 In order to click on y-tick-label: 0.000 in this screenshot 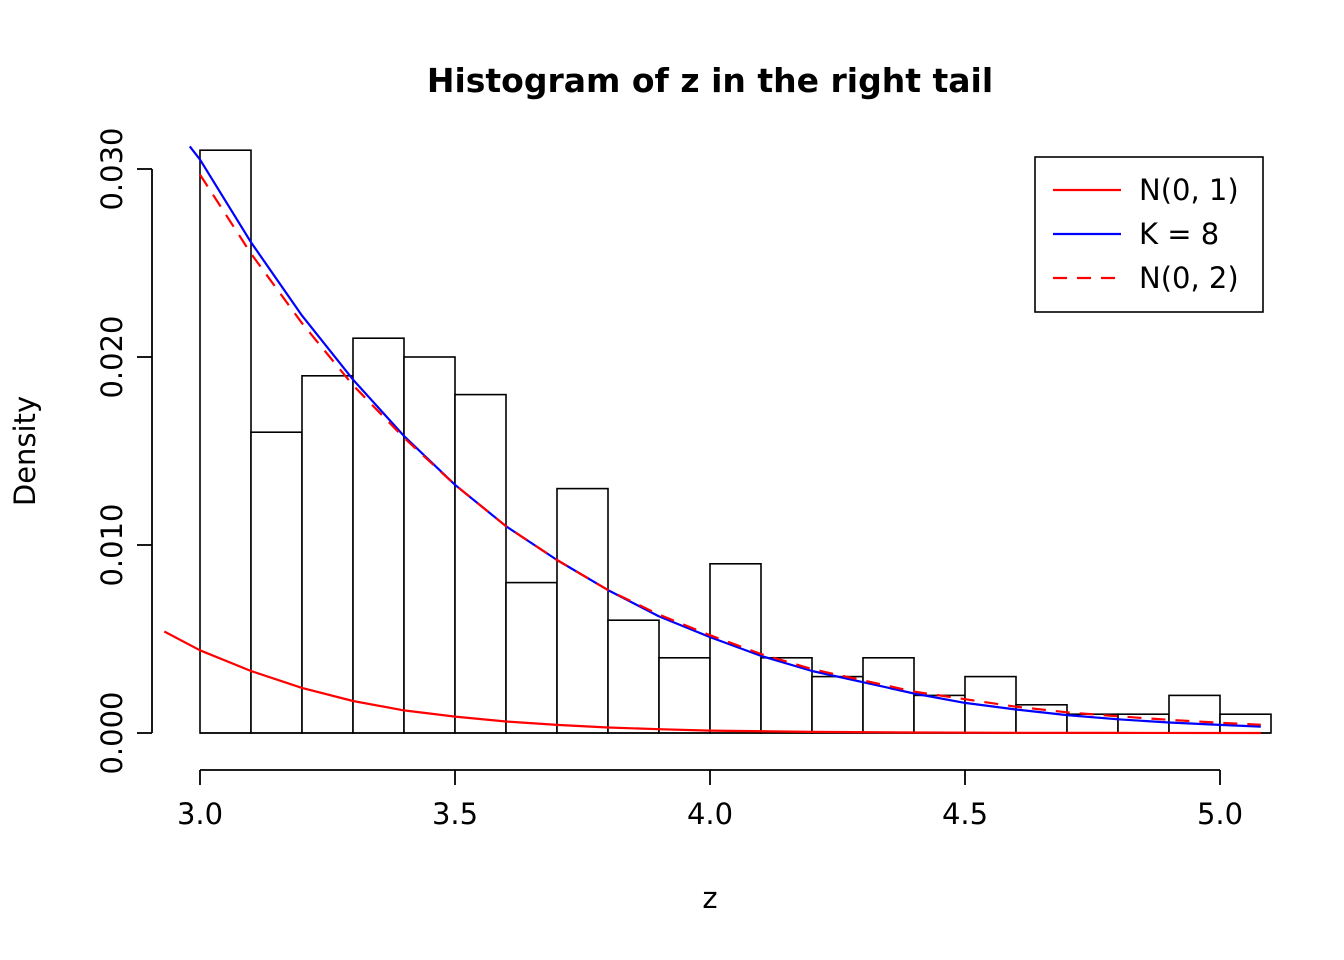, I will do `click(112, 732)`.